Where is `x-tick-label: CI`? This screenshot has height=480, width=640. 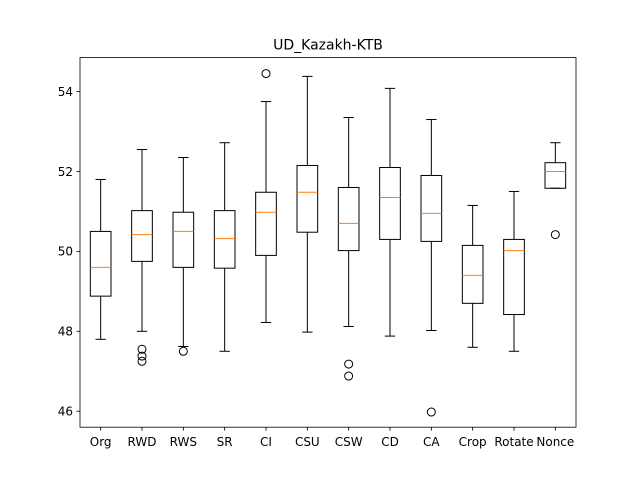 x-tick-label: CI is located at coordinates (266, 442).